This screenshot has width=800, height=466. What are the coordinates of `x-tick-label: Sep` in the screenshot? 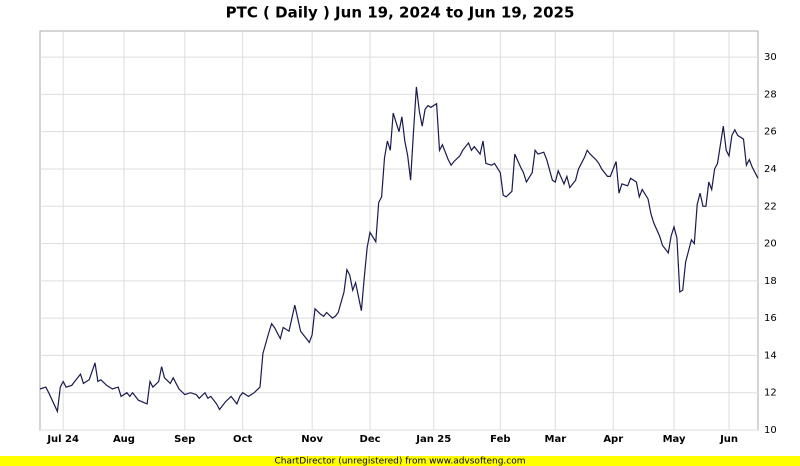 It's located at (184, 439).